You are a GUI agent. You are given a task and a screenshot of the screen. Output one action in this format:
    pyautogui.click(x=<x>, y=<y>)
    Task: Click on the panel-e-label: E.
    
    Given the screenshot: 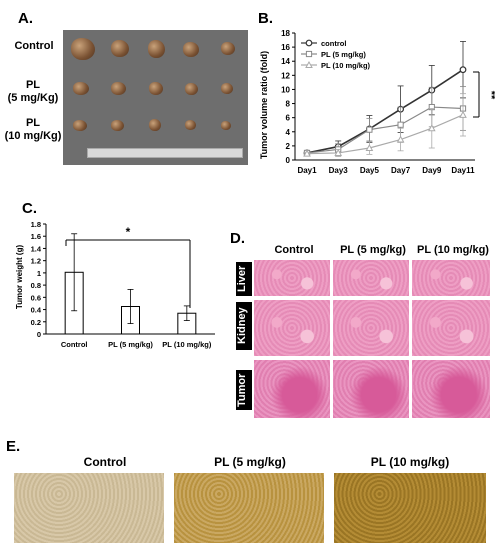 What is the action you would take?
    pyautogui.click(x=13, y=446)
    